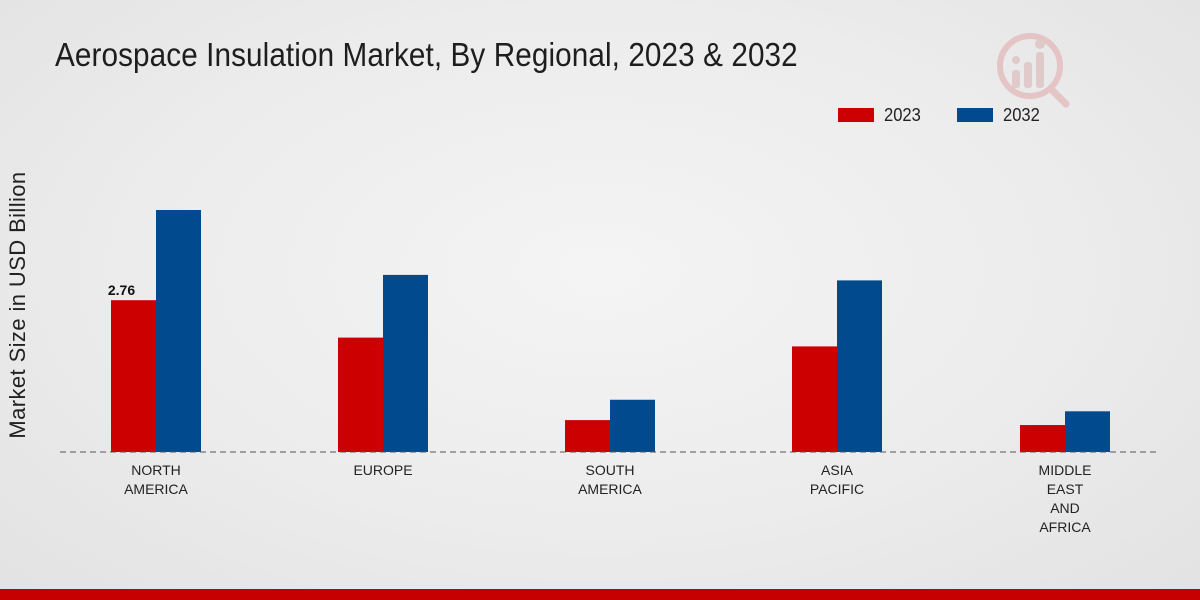 The image size is (1200, 600). What do you see at coordinates (1033, 70) in the screenshot?
I see `brand-logo-icon` at bounding box center [1033, 70].